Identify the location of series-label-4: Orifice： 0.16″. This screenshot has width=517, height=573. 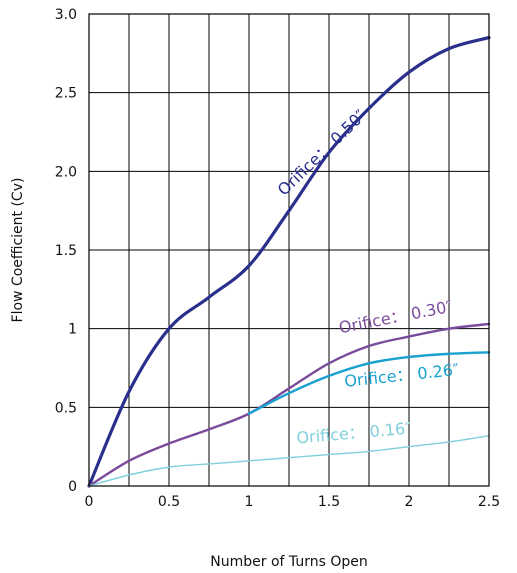
(354, 433).